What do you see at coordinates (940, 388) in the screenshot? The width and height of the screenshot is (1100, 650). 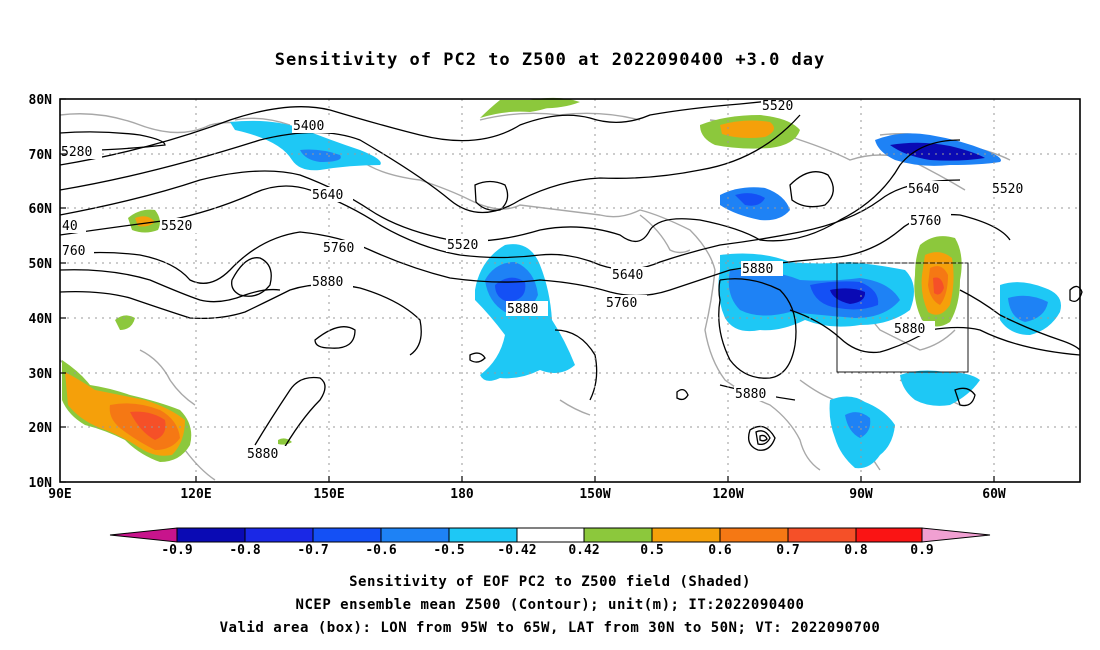 I see `neg-region-caribbean` at bounding box center [940, 388].